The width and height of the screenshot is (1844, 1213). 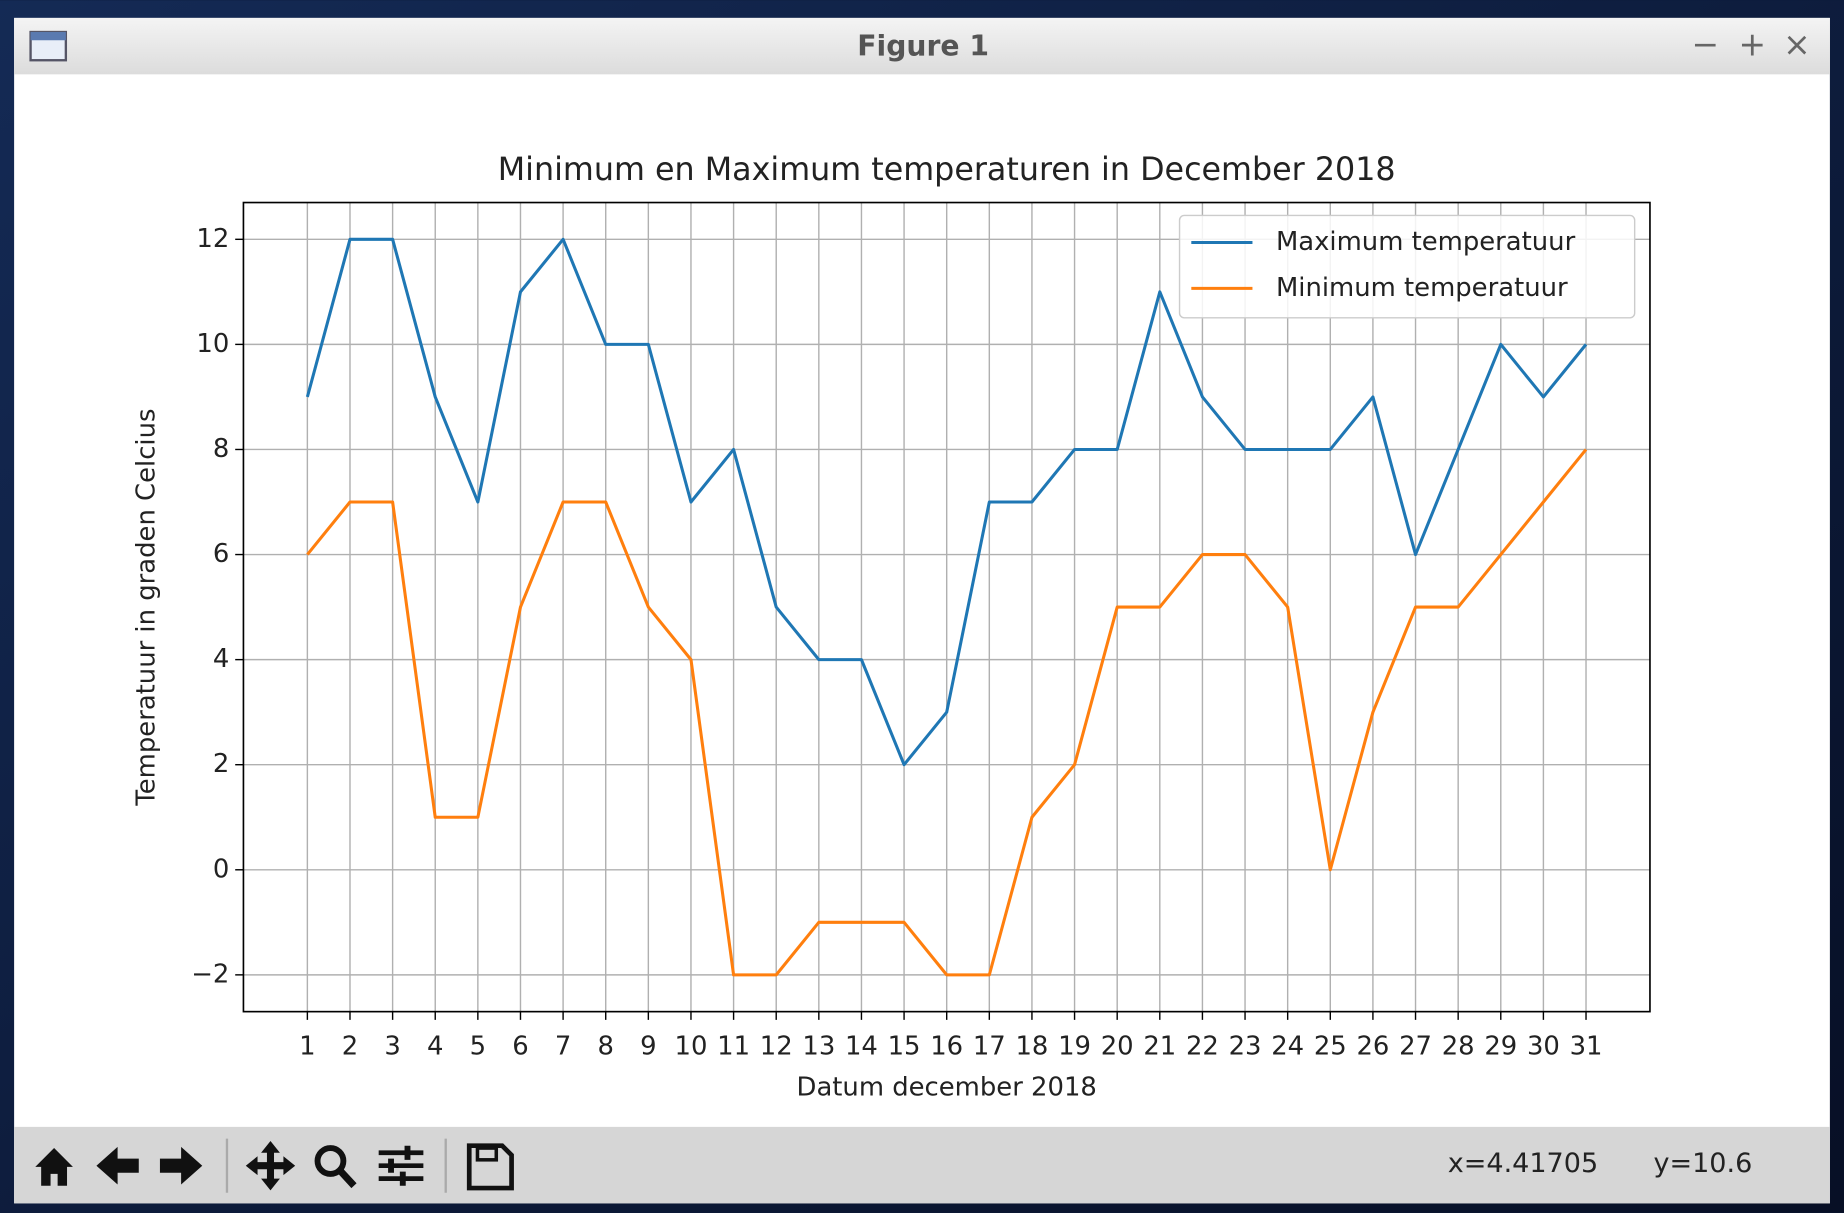 I want to click on y-tick-label: 0, so click(x=221, y=869).